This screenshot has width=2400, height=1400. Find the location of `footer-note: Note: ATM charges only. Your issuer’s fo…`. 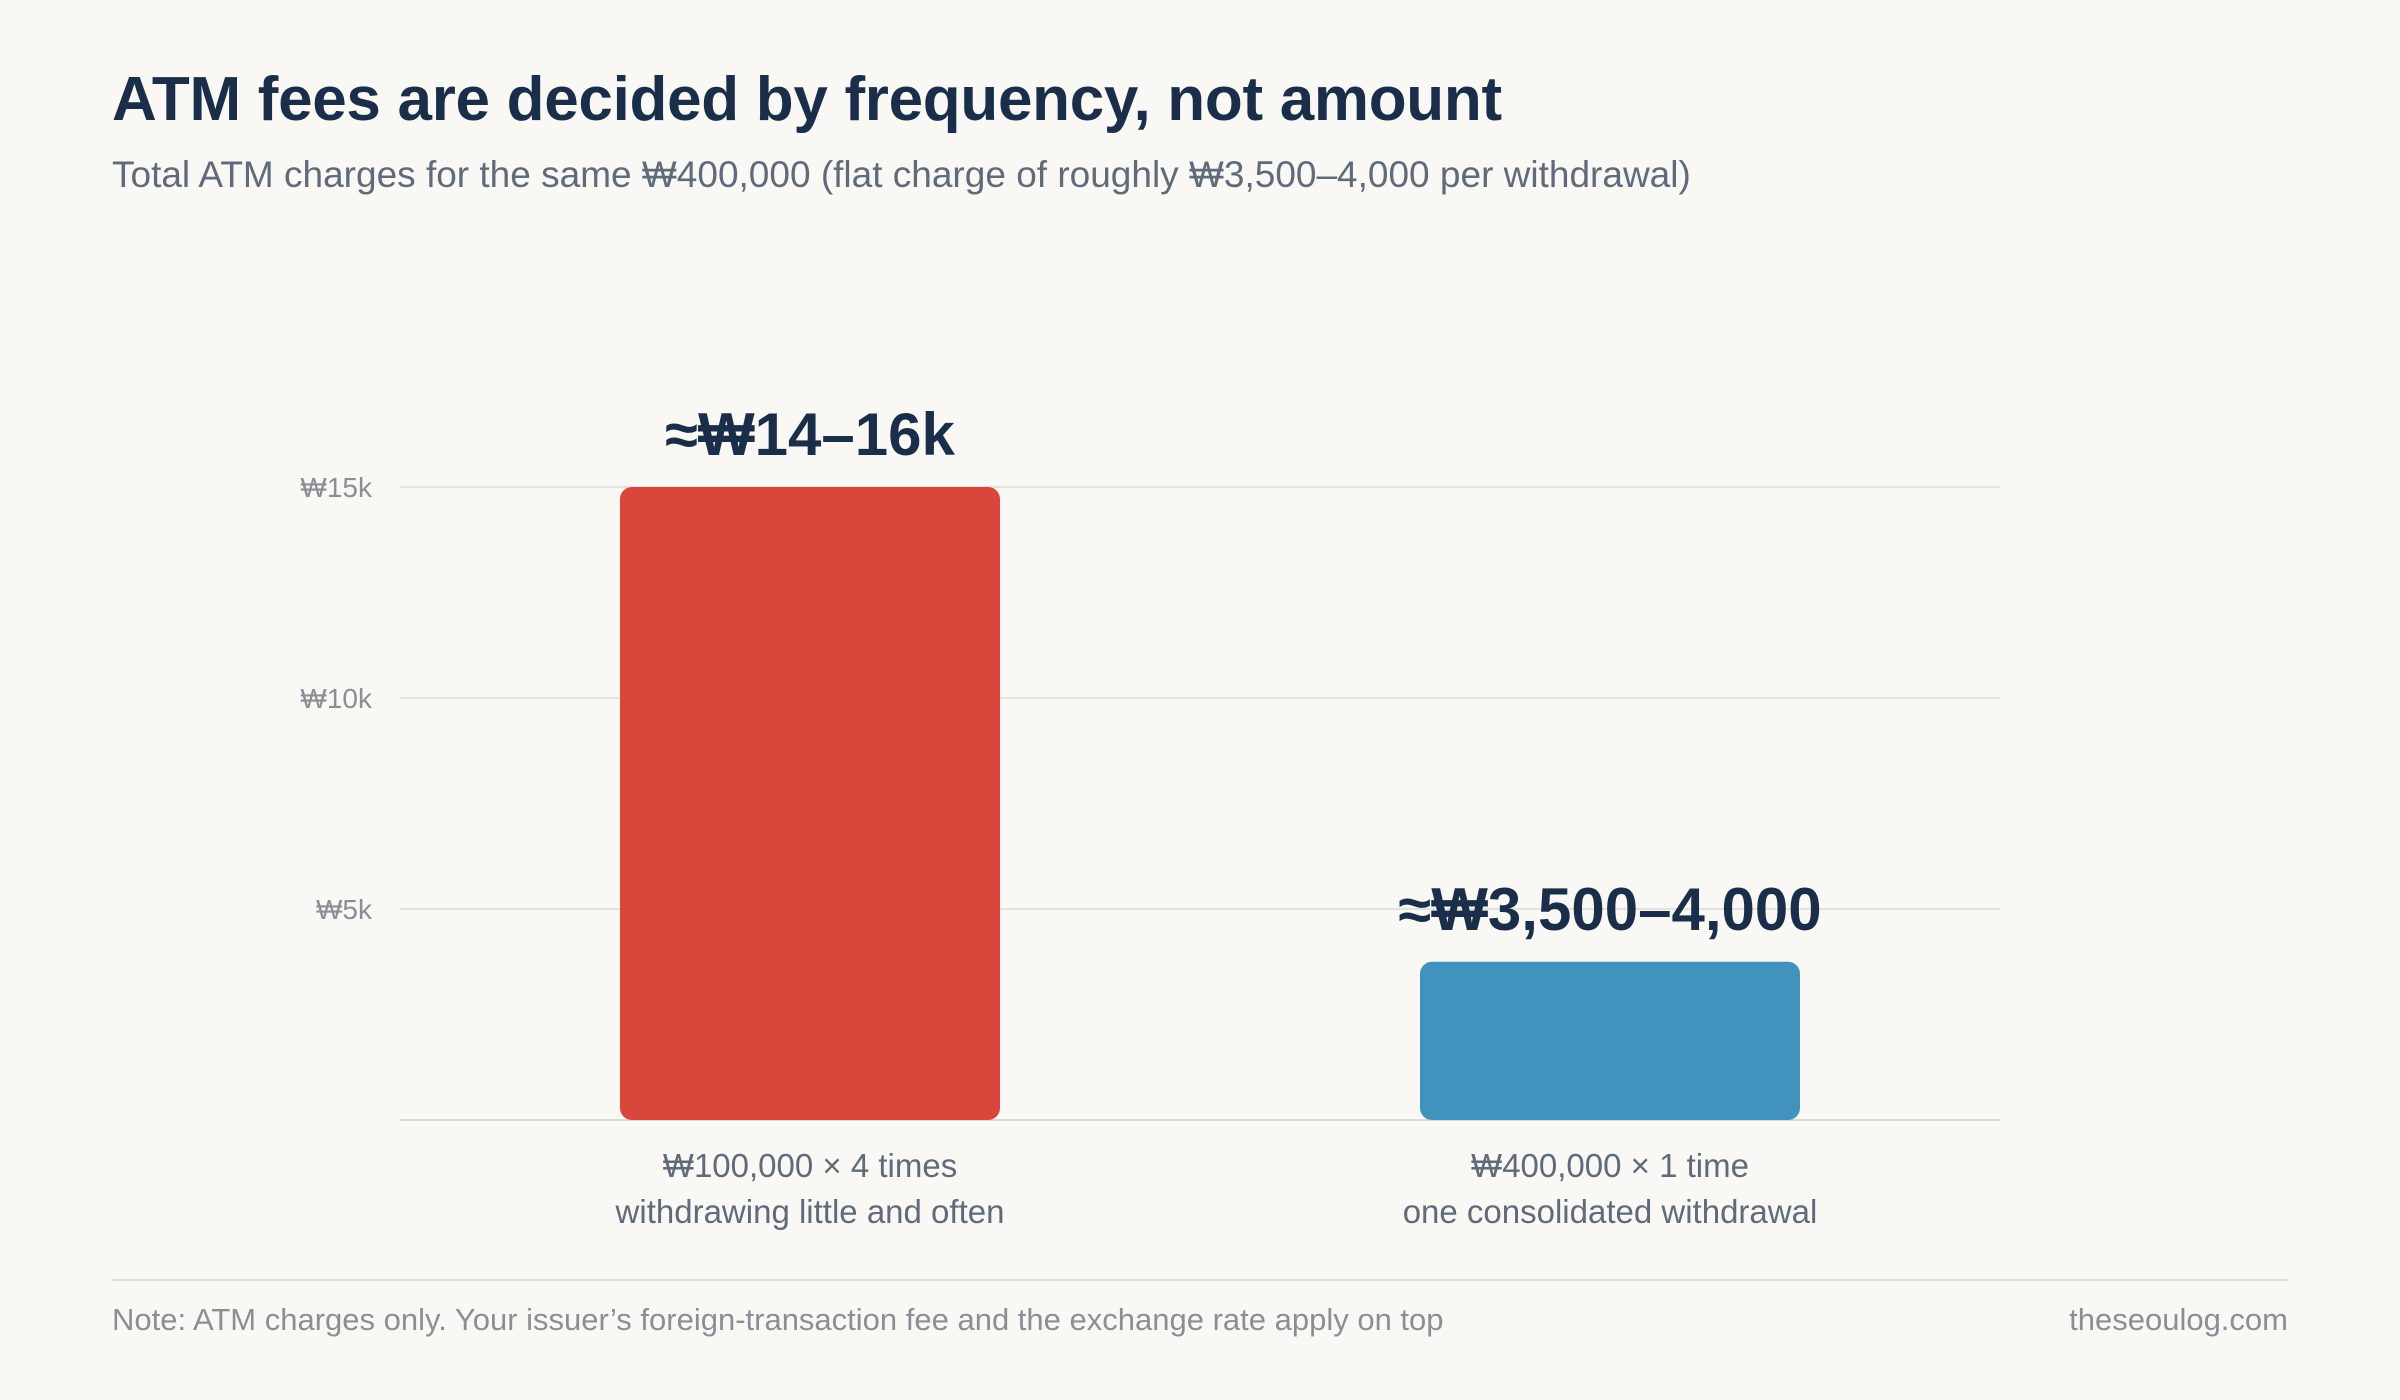

footer-note: Note: ATM charges only. Your issuer’s fo… is located at coordinates (778, 1319).